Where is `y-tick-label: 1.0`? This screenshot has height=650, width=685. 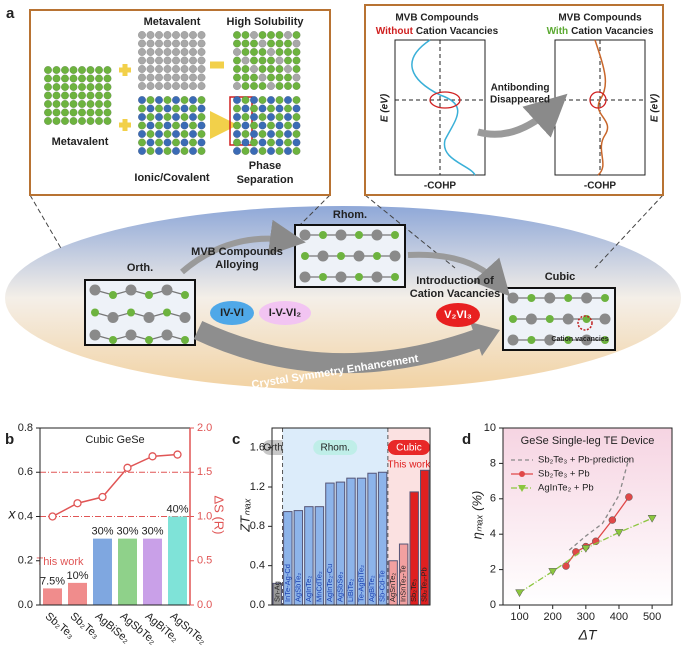 y-tick-label: 1.0 is located at coordinates (204, 516).